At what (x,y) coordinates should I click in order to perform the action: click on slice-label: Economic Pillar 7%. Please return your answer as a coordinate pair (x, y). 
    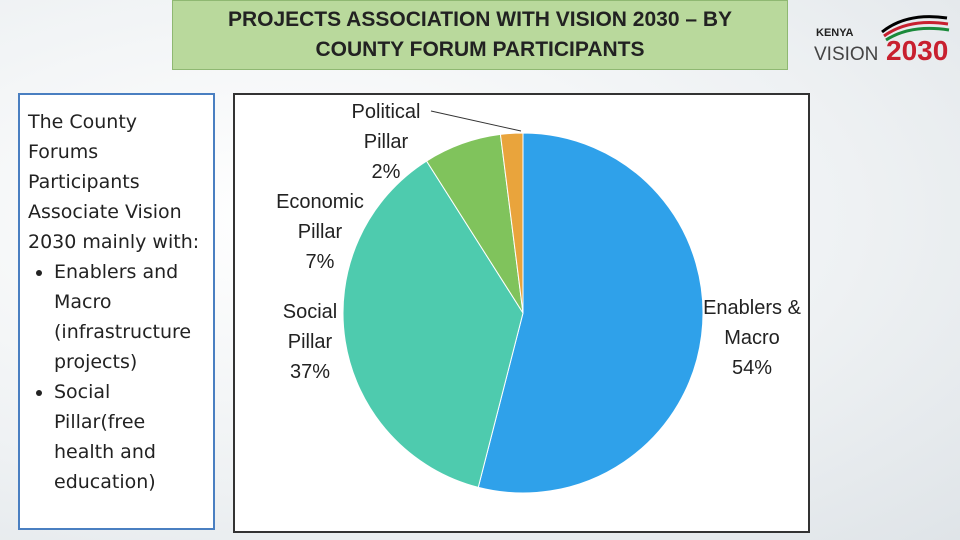
    Looking at the image, I should click on (320, 232).